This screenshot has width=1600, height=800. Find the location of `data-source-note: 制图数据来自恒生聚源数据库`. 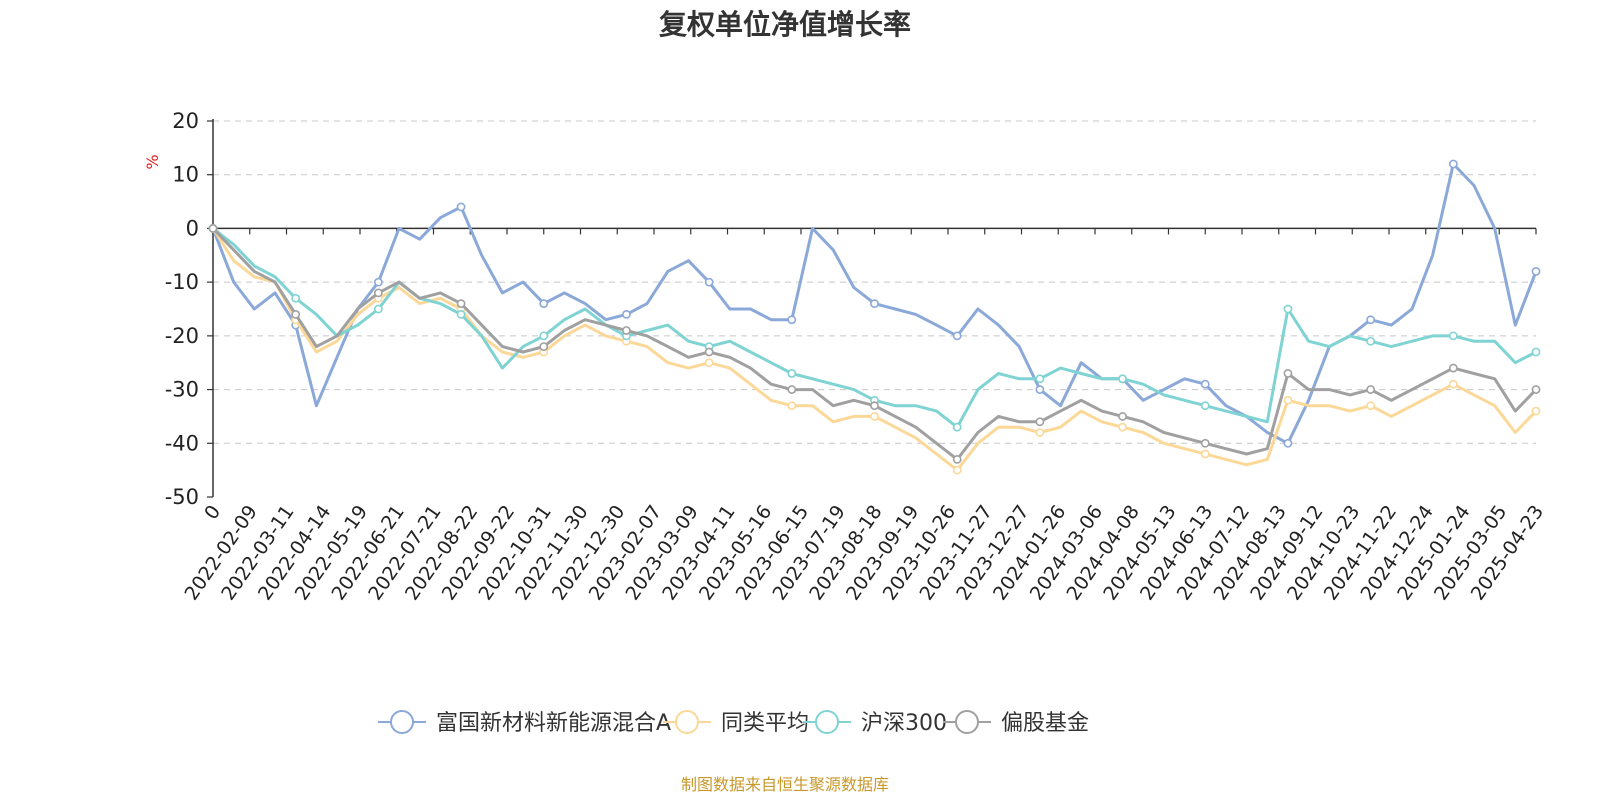

data-source-note: 制图数据来自恒生聚源数据库 is located at coordinates (785, 784).